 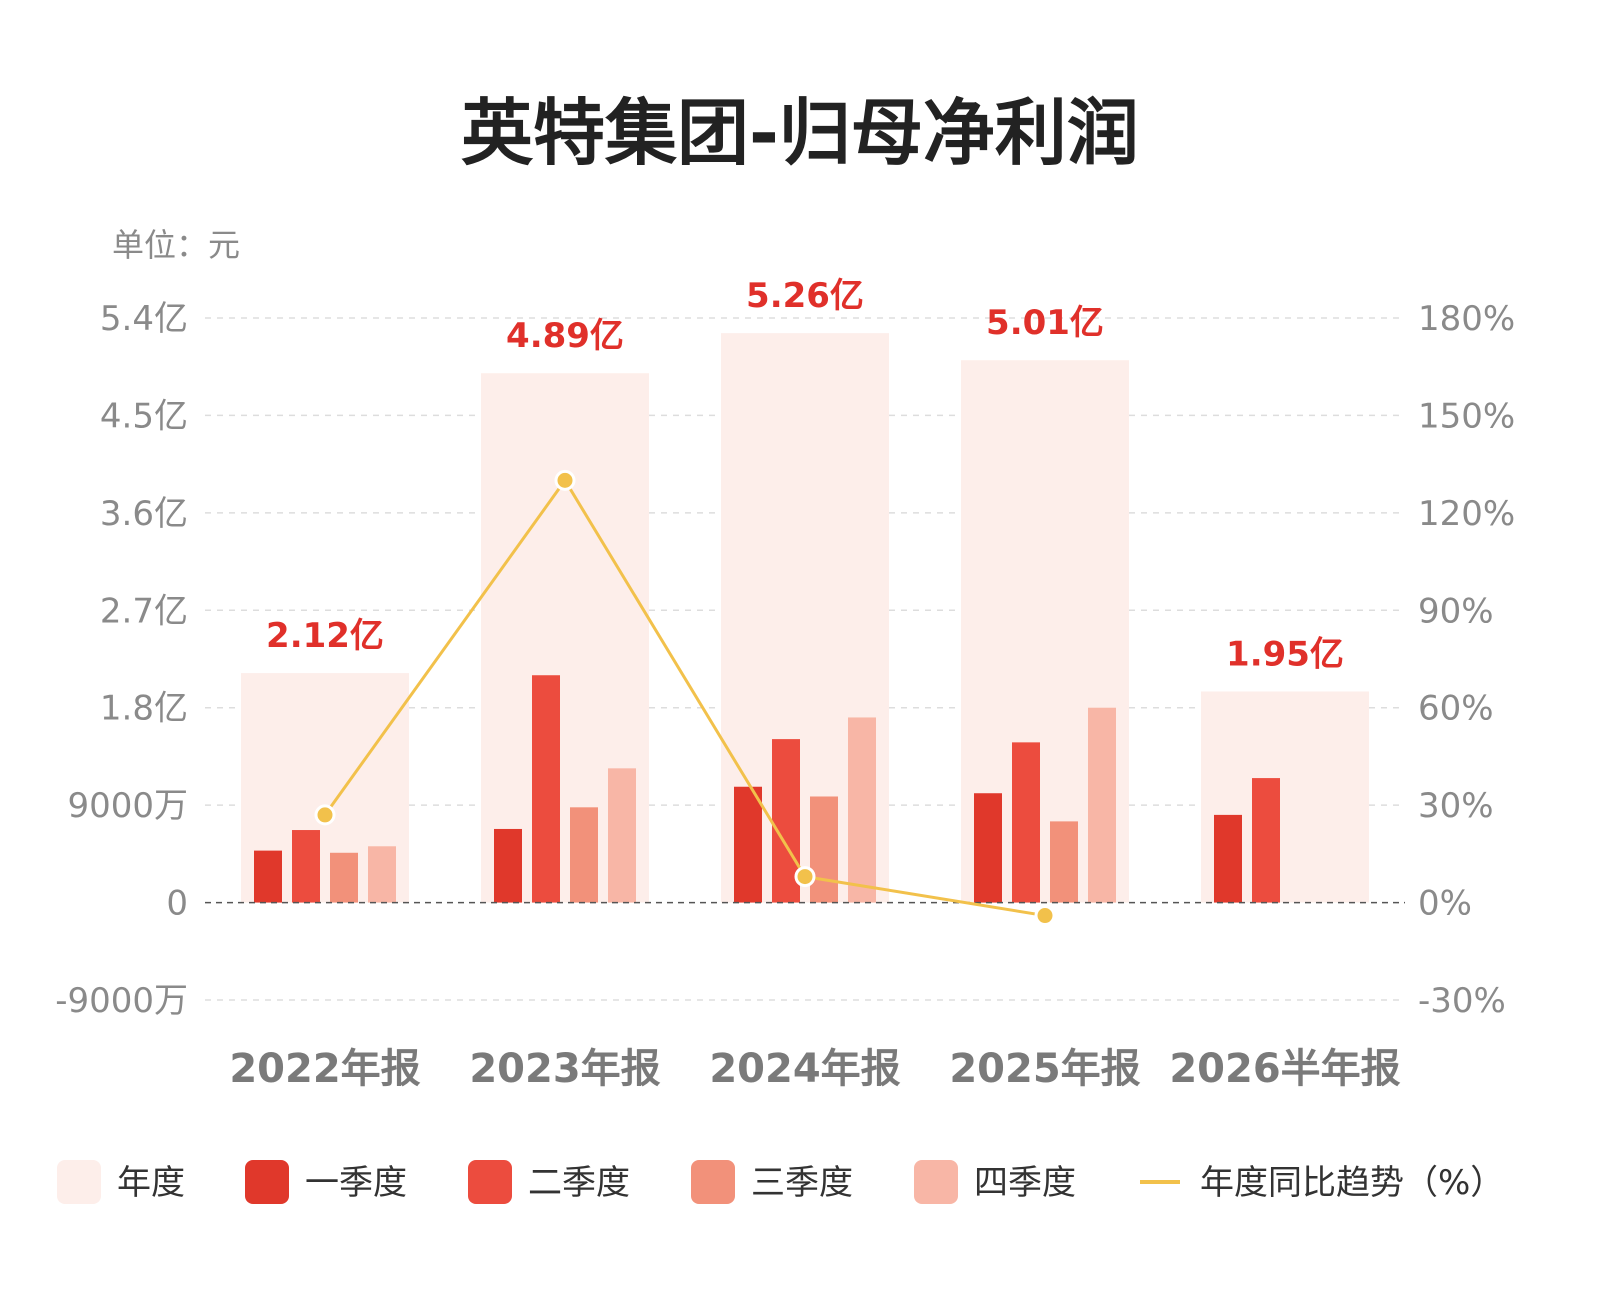 I want to click on x-category-label: 2026半年报, so click(x=1284, y=1069).